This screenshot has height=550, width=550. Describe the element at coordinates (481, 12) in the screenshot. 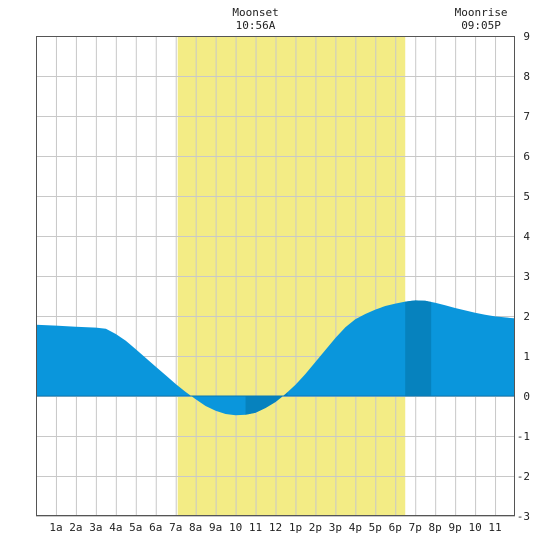

I see `moon-event-title: Moonrise` at that location.